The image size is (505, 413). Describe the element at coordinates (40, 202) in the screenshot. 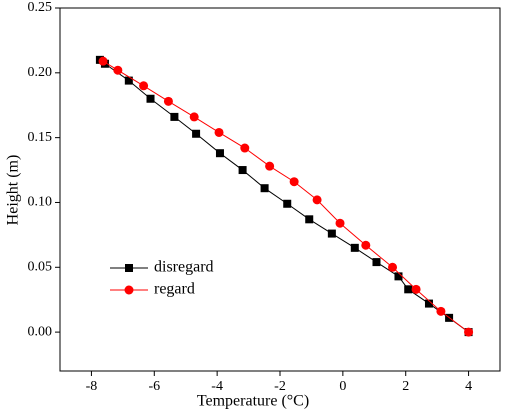

I see `y-tick-label: 0.10` at that location.